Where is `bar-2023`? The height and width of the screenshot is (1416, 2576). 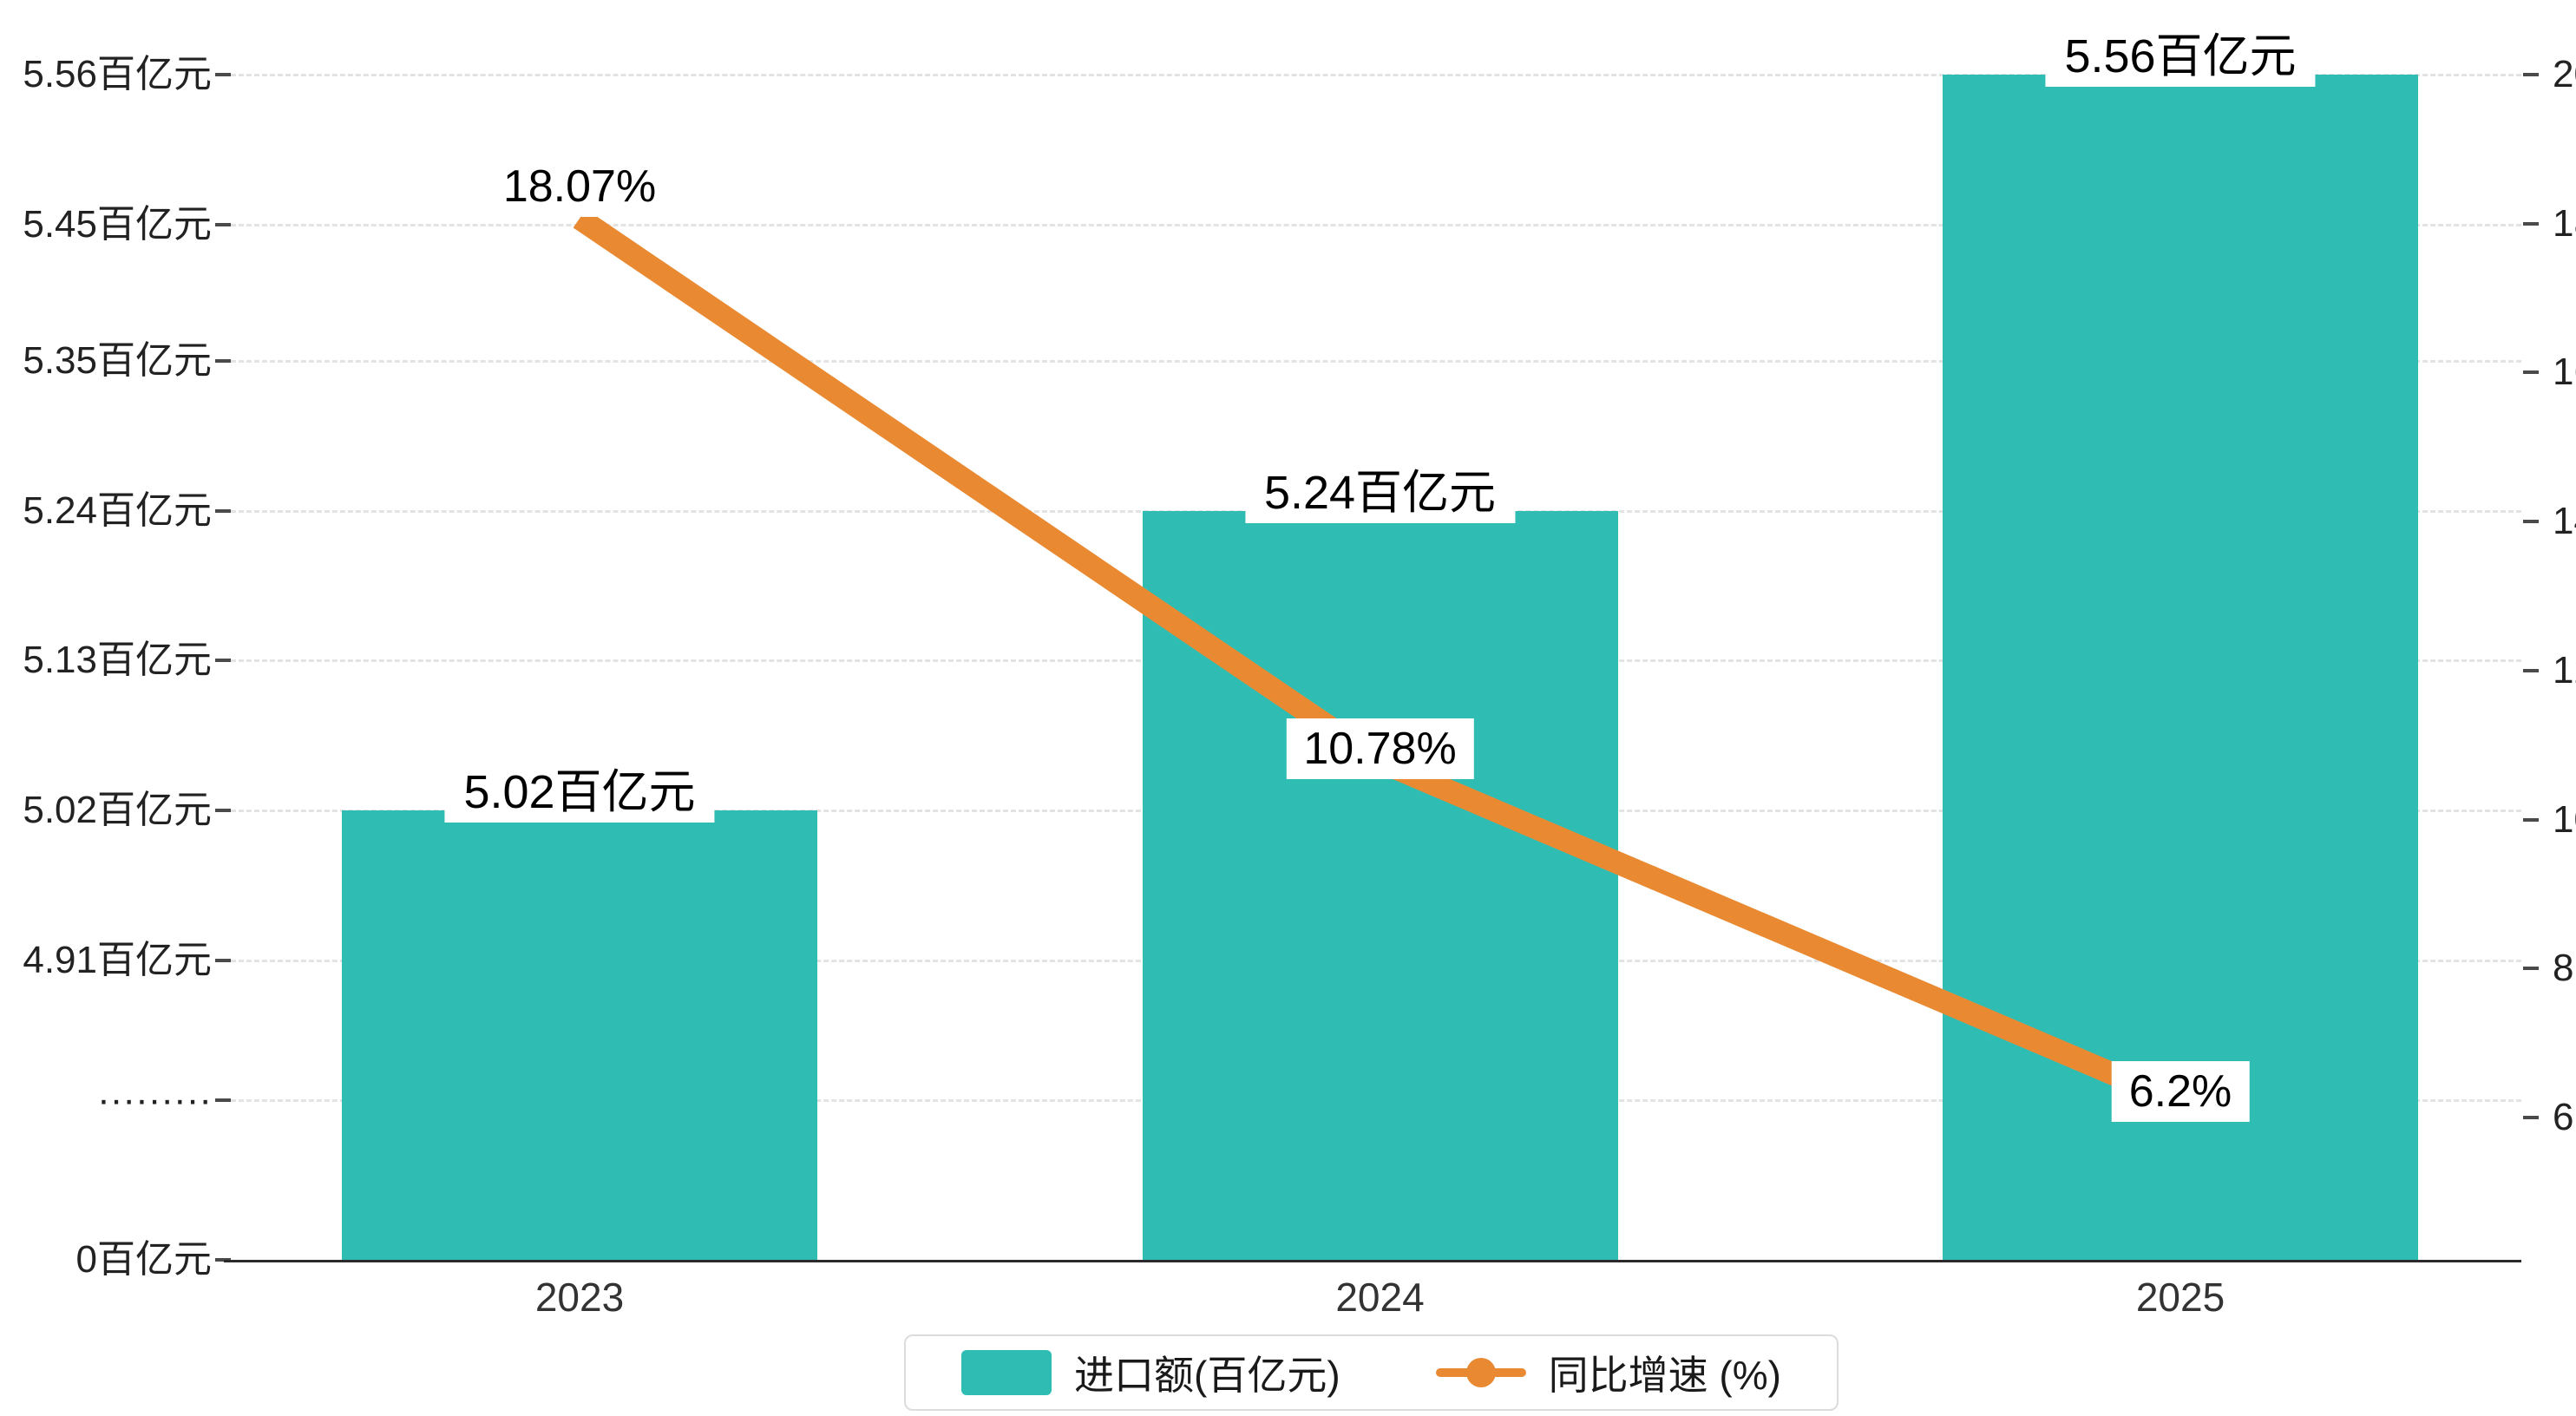
bar-2023 is located at coordinates (579, 1035).